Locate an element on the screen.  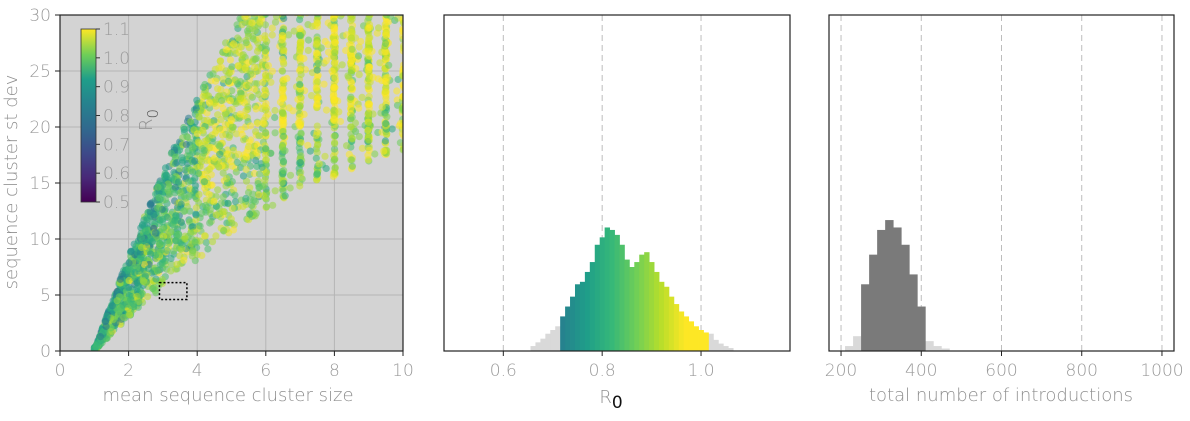
introductions-x-ticks: 200 400 600 800 1000 is located at coordinates (1004, 366).